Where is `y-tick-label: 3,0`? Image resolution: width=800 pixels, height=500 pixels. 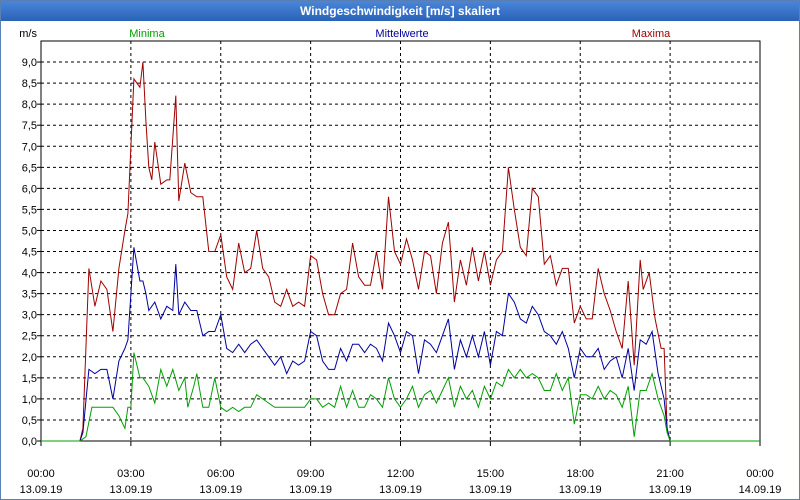
y-tick-label: 3,0 is located at coordinates (29, 316).